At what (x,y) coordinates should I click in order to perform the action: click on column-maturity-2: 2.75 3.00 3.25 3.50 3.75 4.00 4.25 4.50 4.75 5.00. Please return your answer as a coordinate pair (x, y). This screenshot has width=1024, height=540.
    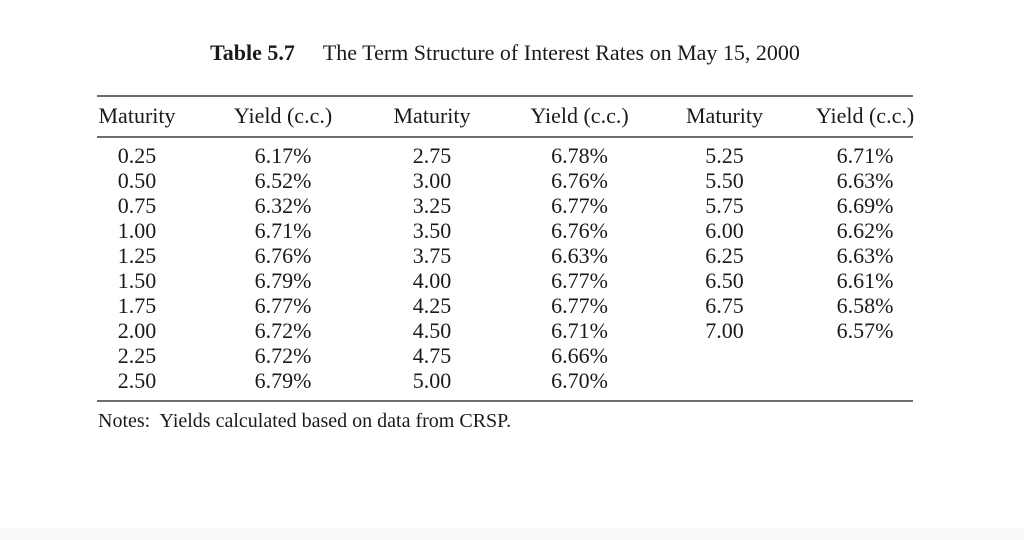
    Looking at the image, I should click on (432, 268).